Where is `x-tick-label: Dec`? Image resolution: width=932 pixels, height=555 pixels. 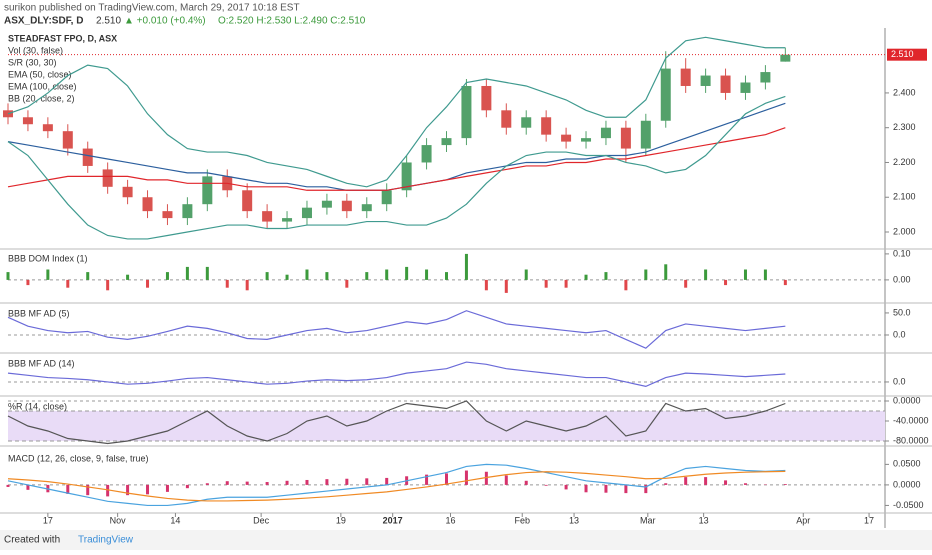 x-tick-label: Dec is located at coordinates (261, 520).